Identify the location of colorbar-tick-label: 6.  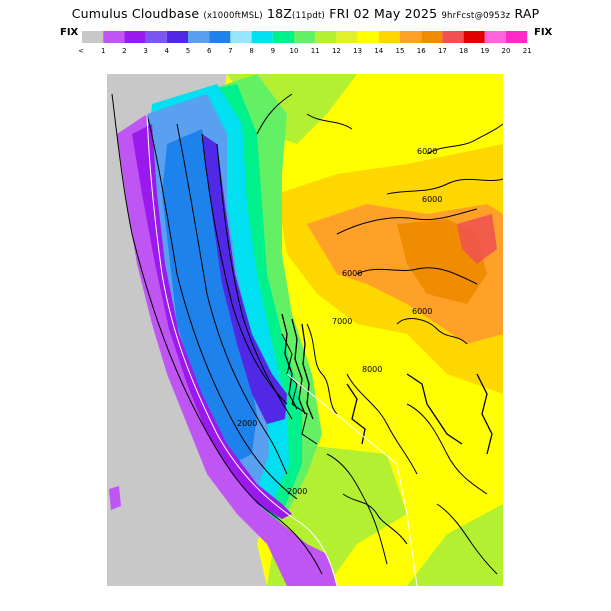
(209, 51).